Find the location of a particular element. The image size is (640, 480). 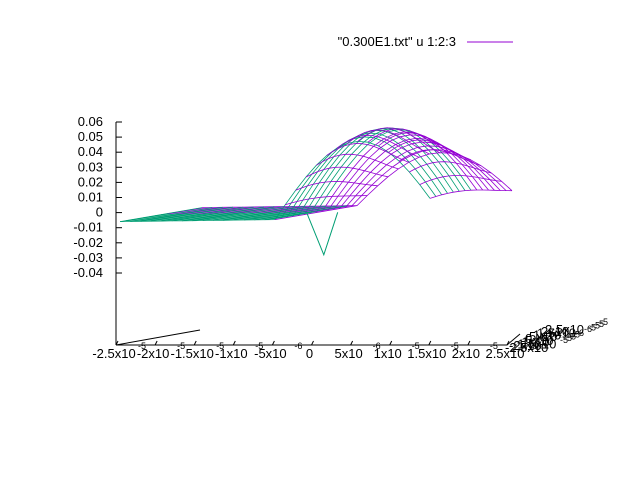

z-tick-label: 0.04 is located at coordinates (90, 151).